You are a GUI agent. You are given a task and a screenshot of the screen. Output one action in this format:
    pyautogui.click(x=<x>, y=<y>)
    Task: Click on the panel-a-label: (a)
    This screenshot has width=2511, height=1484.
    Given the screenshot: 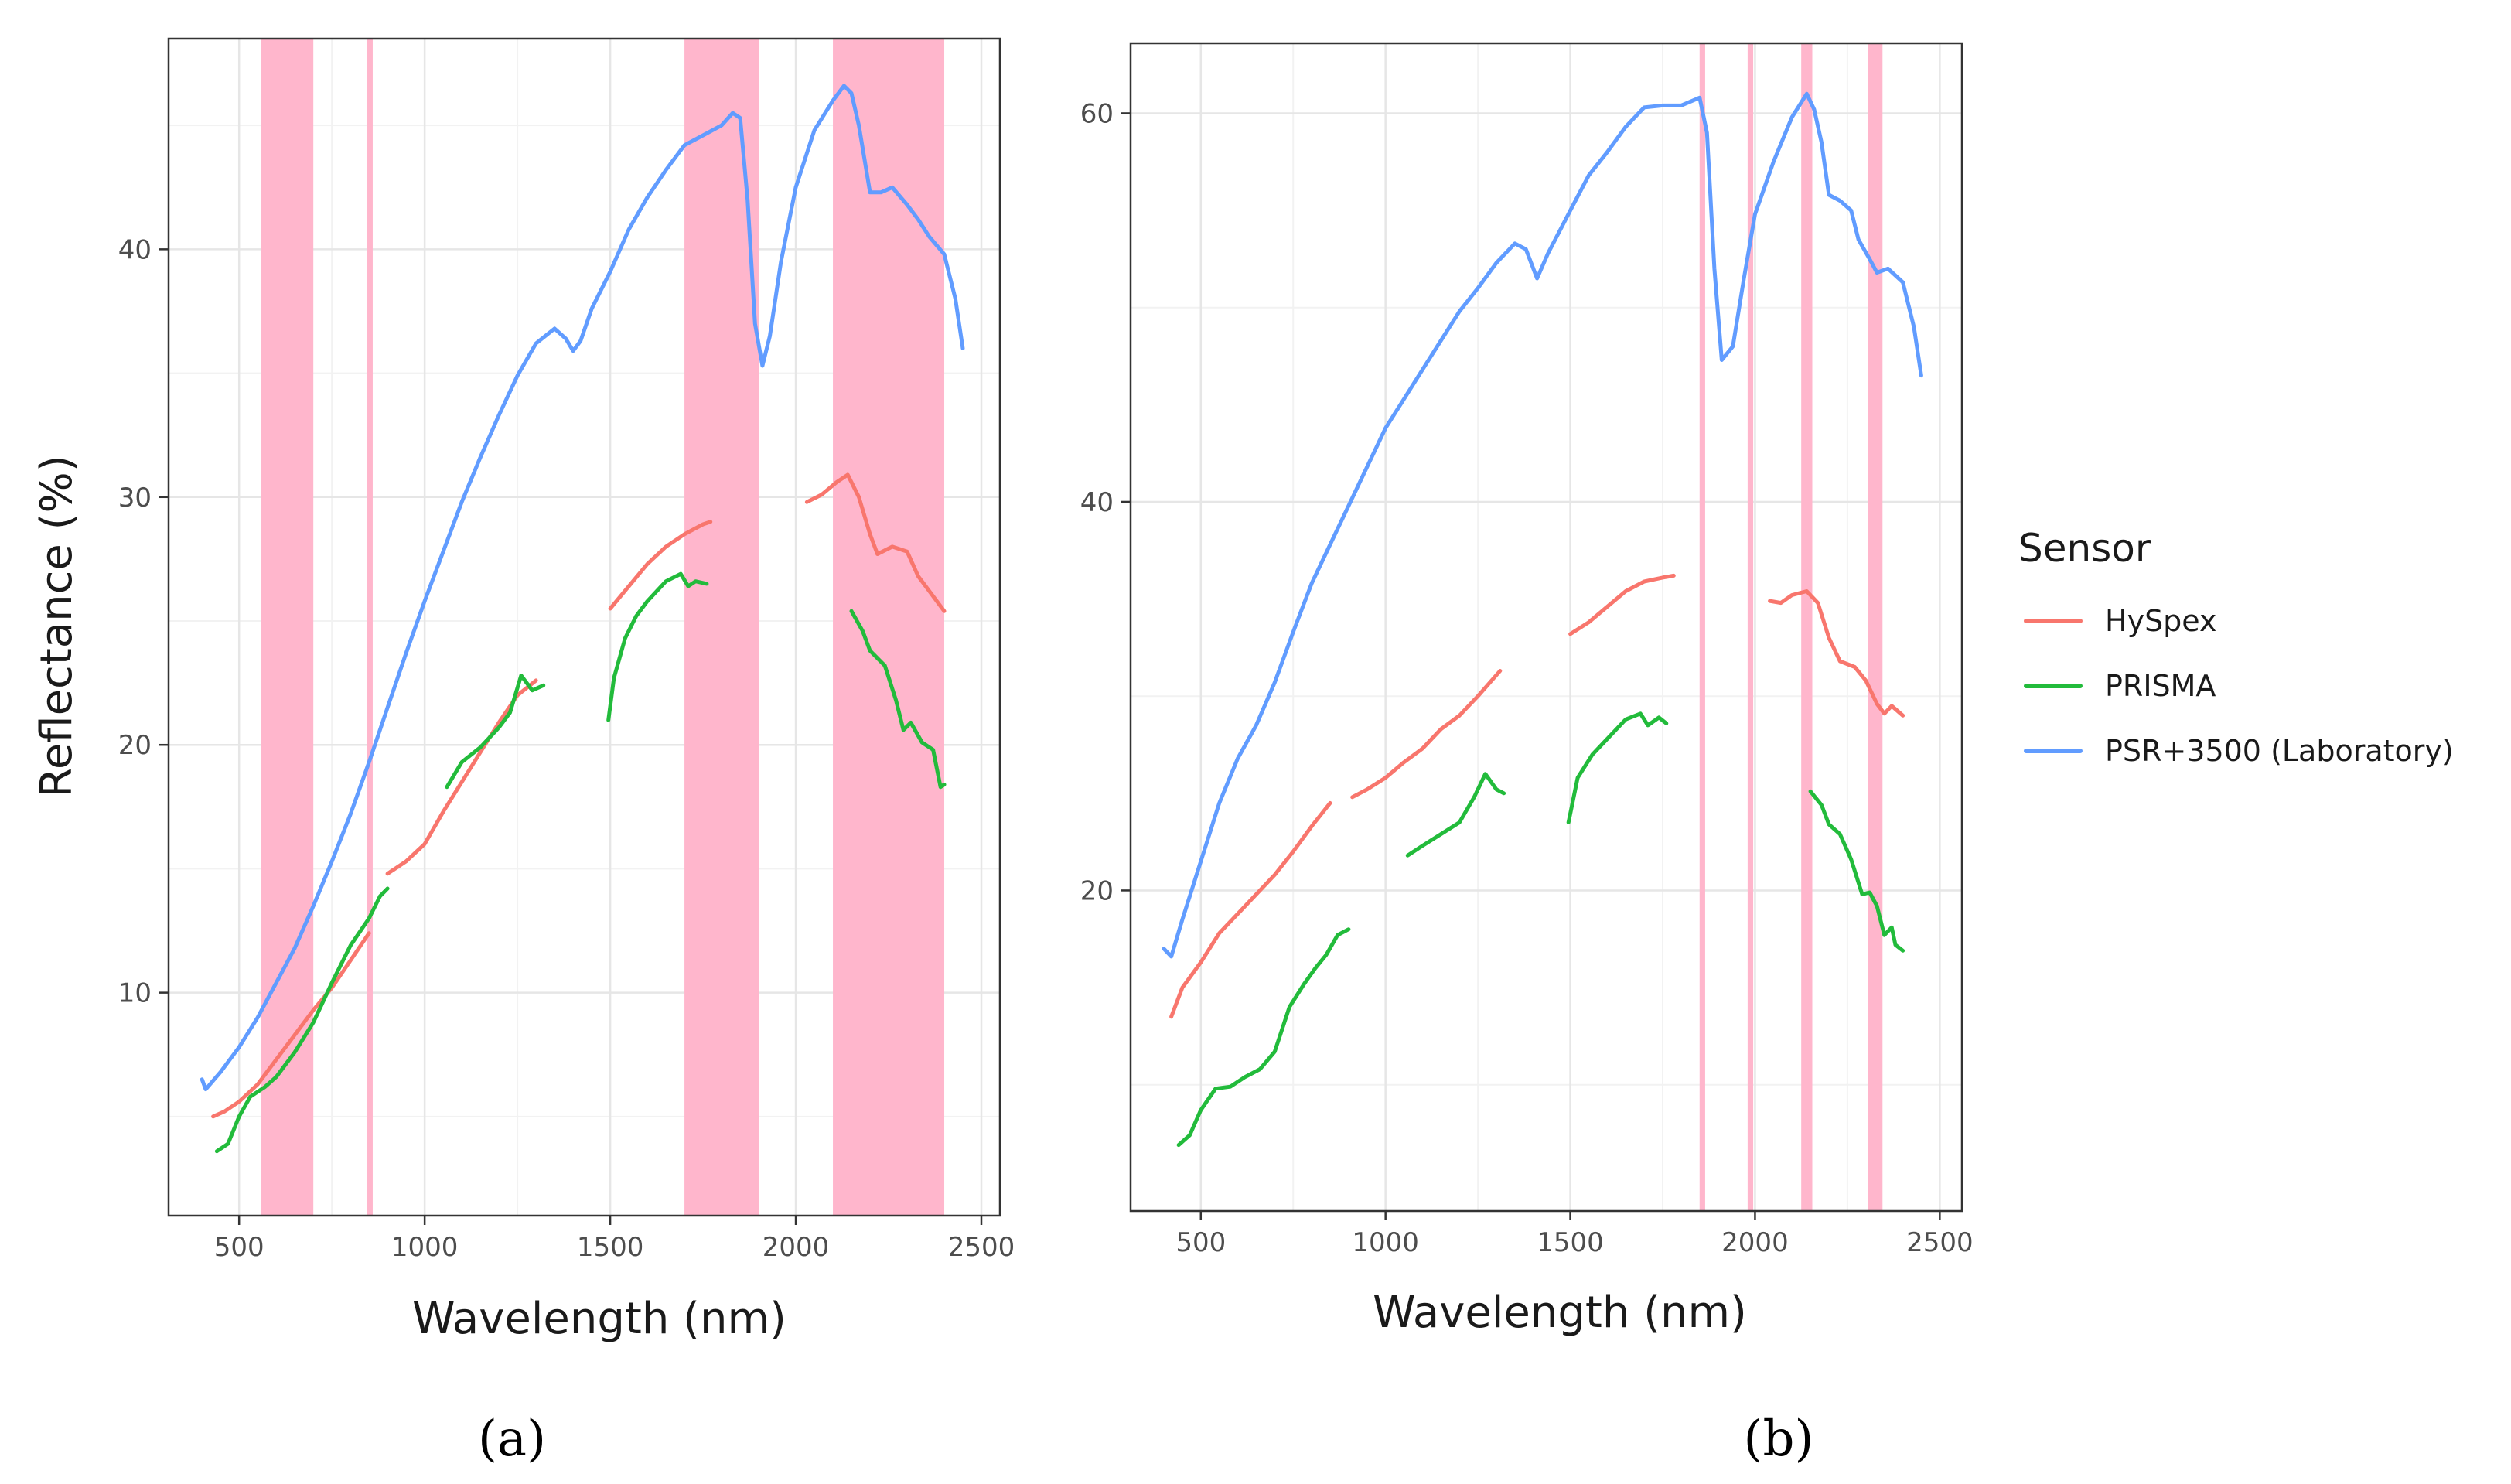 What is the action you would take?
    pyautogui.click(x=512, y=1439)
    